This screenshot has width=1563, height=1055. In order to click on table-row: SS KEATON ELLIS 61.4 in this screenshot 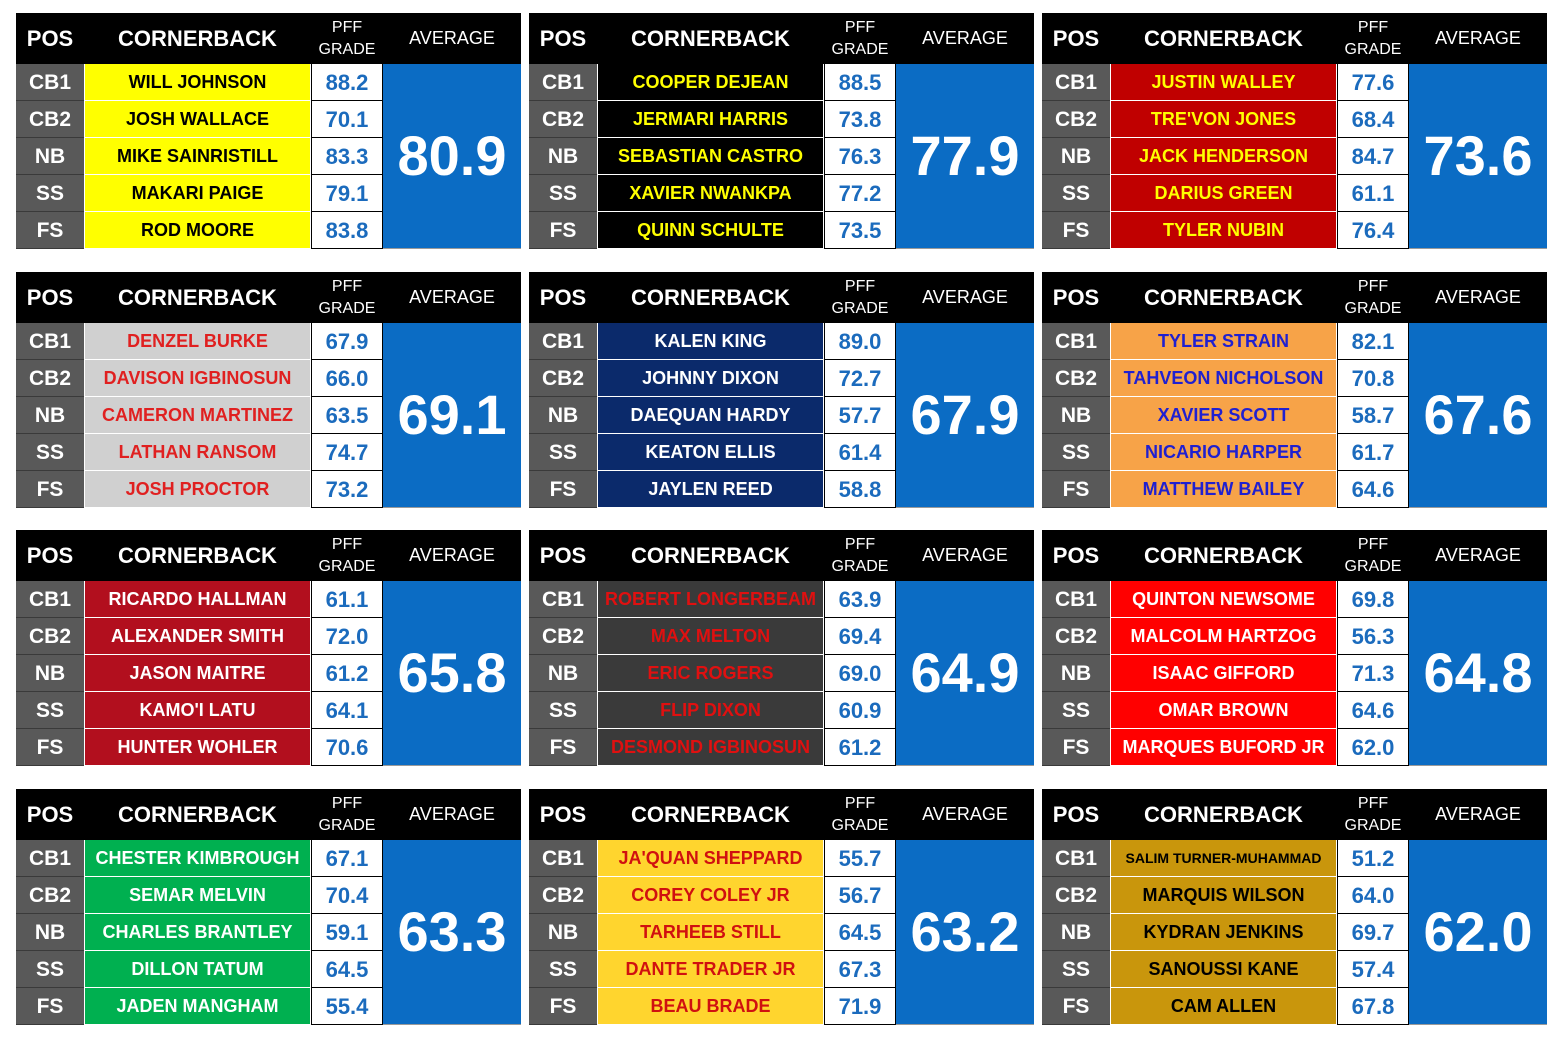, I will do `click(781, 452)`.